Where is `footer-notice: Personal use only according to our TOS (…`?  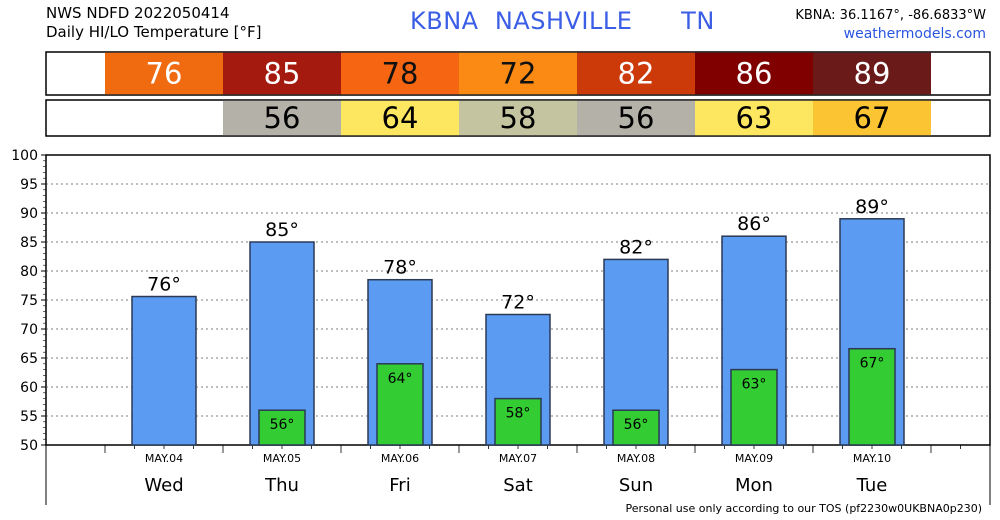
footer-notice: Personal use only according to our TOS (… is located at coordinates (803, 508).